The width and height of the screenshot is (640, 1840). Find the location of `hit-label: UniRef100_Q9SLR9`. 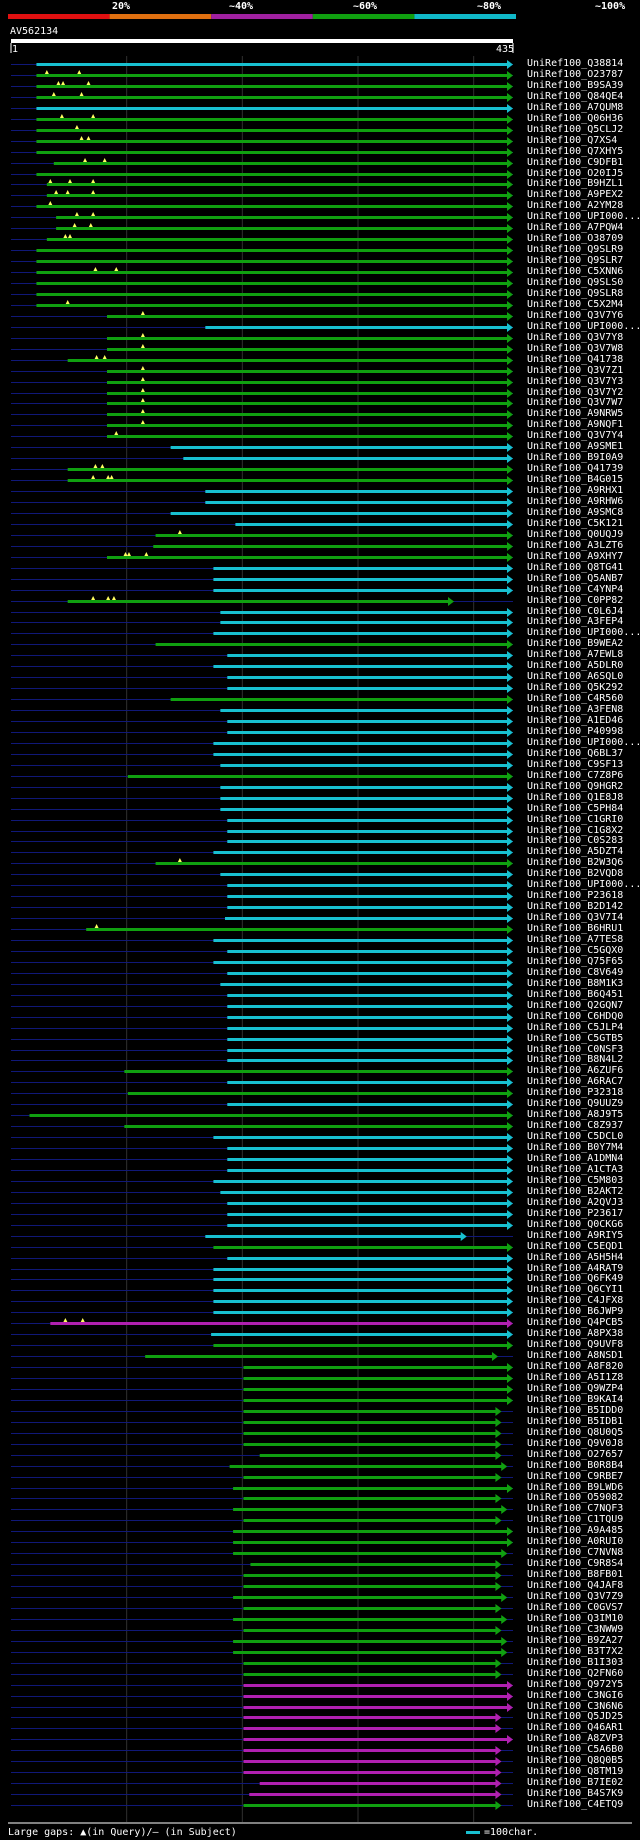

hit-label: UniRef100_Q9SLR9 is located at coordinates (575, 249).